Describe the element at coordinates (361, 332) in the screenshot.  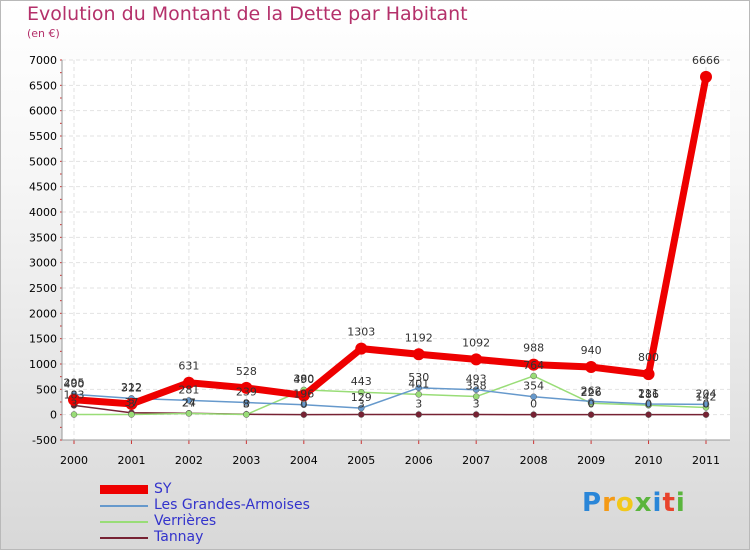
I see `data-label-sy: 1303` at that location.